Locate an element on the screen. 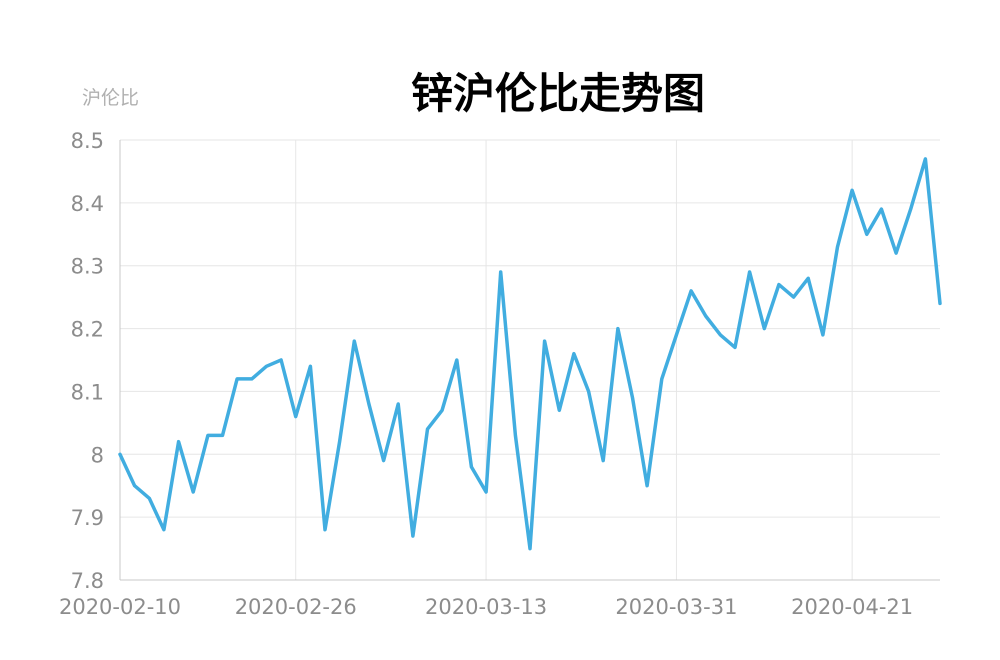  x-tick-label: 2020-03-13 is located at coordinates (486, 607).